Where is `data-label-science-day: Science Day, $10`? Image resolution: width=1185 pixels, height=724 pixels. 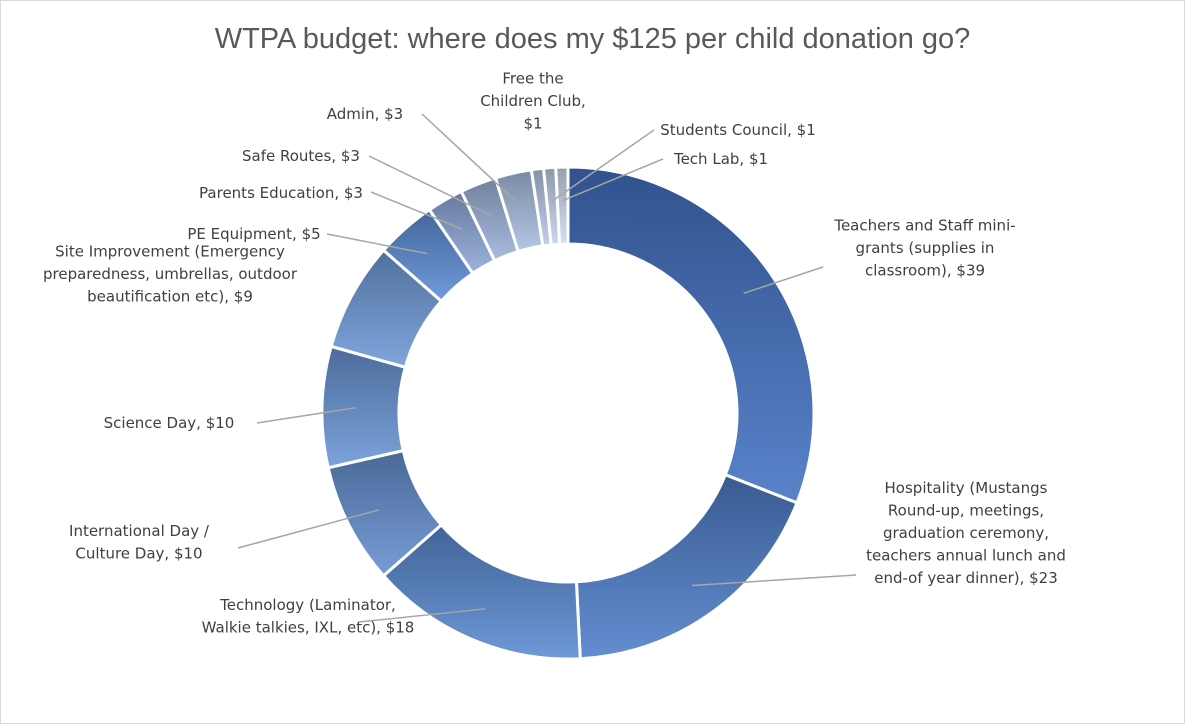 data-label-science-day: Science Day, $10 is located at coordinates (169, 423).